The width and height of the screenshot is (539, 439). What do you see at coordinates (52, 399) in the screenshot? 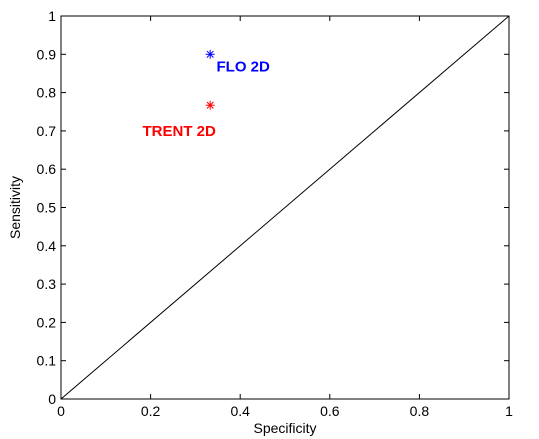
I see `y-tick-label: 0` at bounding box center [52, 399].